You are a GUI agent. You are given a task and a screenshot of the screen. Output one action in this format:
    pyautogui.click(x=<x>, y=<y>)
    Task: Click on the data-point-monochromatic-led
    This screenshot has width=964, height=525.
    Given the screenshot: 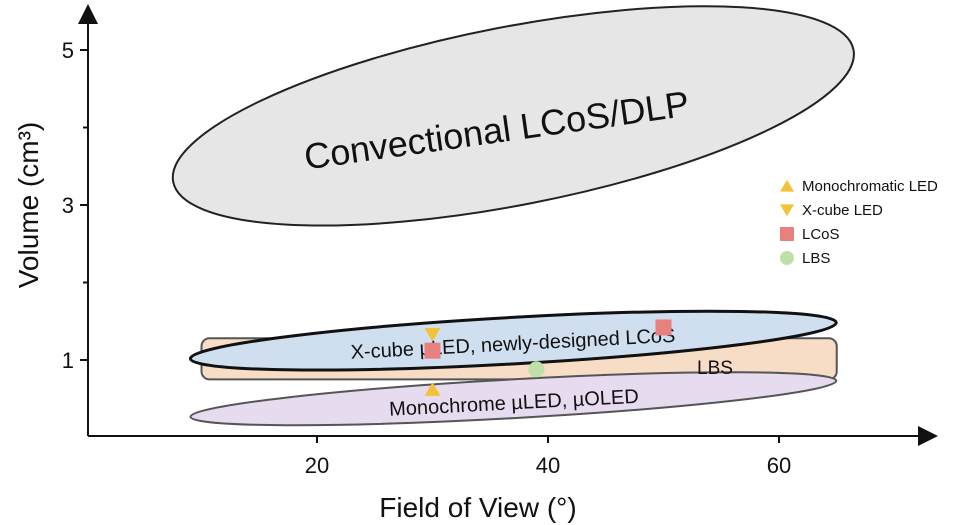 What is the action you would take?
    pyautogui.click(x=432, y=389)
    